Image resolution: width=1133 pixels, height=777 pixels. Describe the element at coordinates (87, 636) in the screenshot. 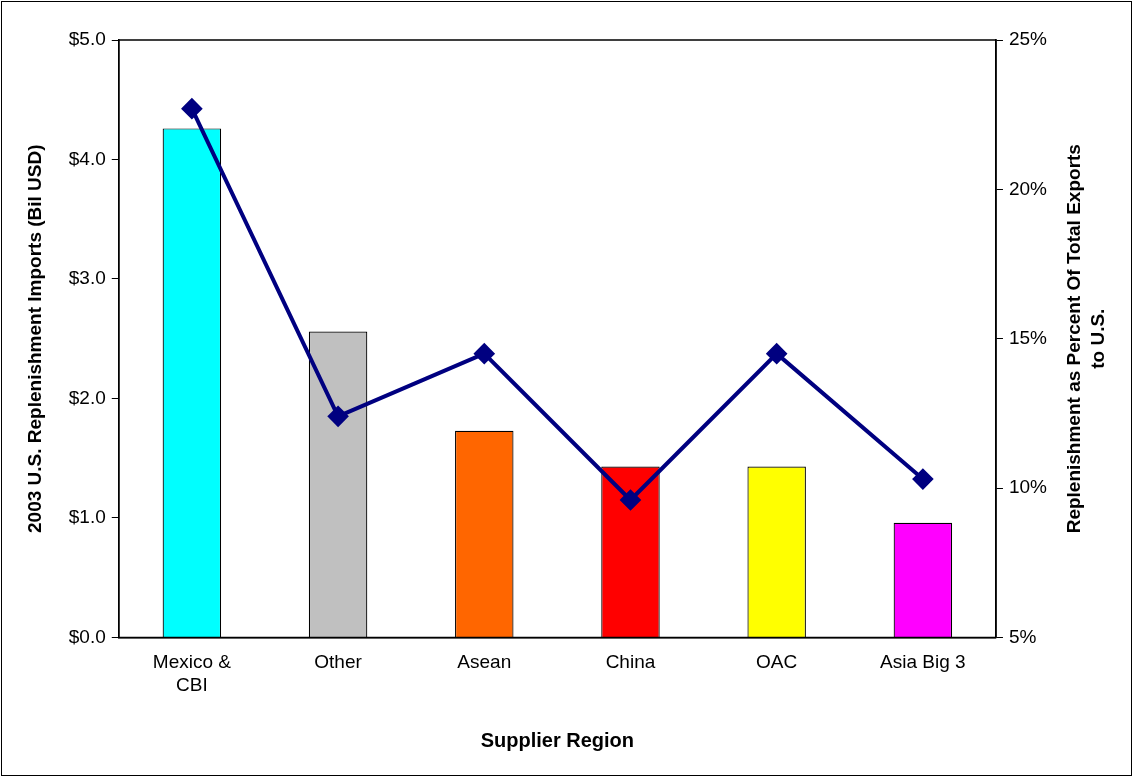

I see `y-tick-label: $0.0` at that location.